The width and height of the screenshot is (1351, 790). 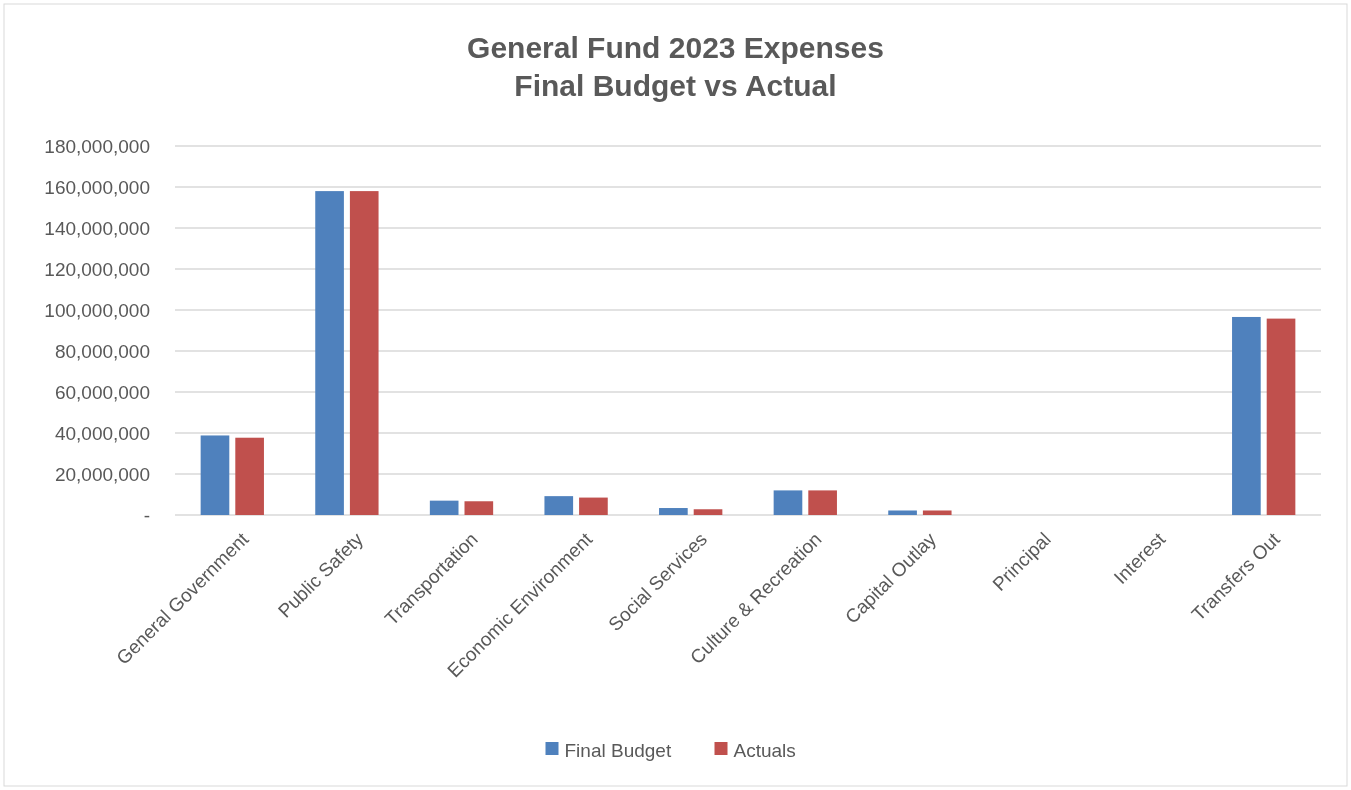 I want to click on y-tick-label: 80,000,000, so click(x=102, y=351).